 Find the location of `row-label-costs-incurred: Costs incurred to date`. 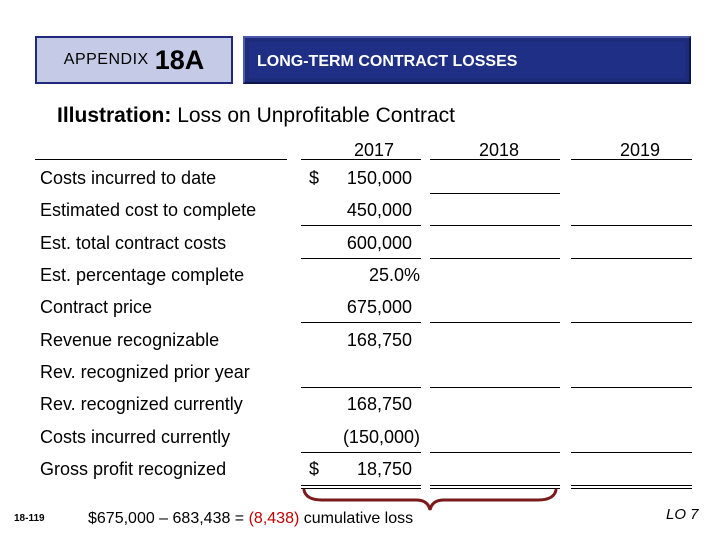

row-label-costs-incurred: Costs incurred to date is located at coordinates (128, 178).